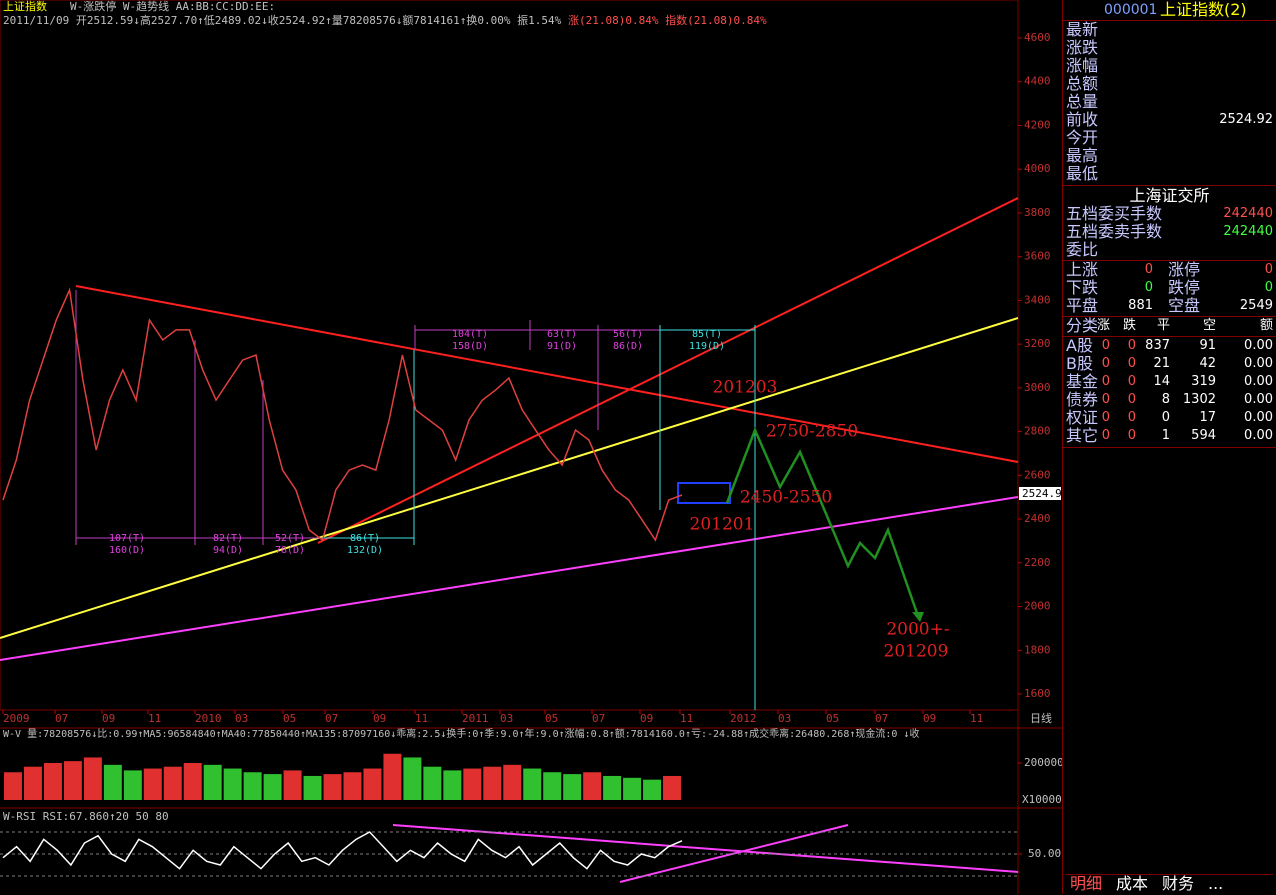  Describe the element at coordinates (918, 617) in the screenshot. I see `arrow-head` at that location.